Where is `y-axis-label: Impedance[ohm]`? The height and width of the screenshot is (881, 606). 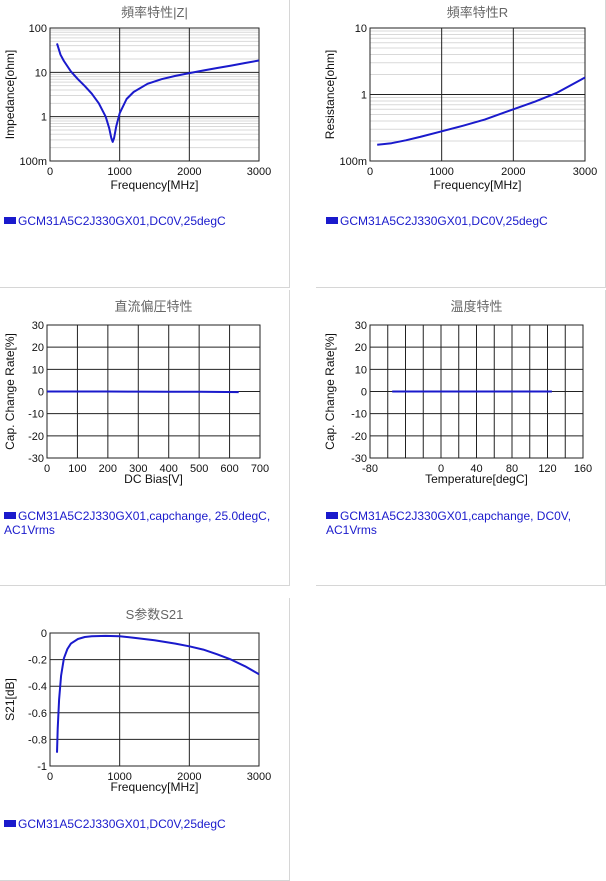 y-axis-label: Impedance[ohm] is located at coordinates (10, 94).